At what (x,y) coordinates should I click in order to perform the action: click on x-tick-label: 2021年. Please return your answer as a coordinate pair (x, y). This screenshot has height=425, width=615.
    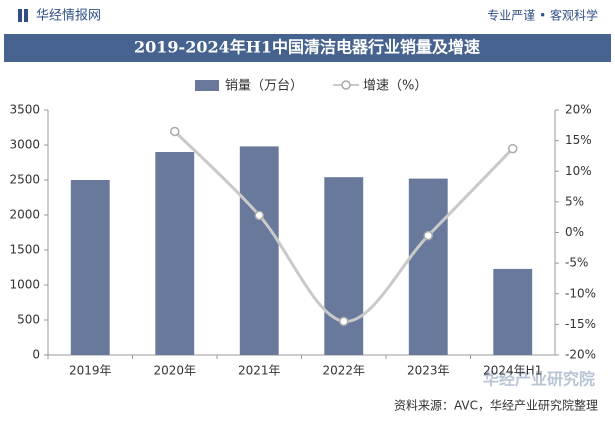
    Looking at the image, I should click on (259, 371).